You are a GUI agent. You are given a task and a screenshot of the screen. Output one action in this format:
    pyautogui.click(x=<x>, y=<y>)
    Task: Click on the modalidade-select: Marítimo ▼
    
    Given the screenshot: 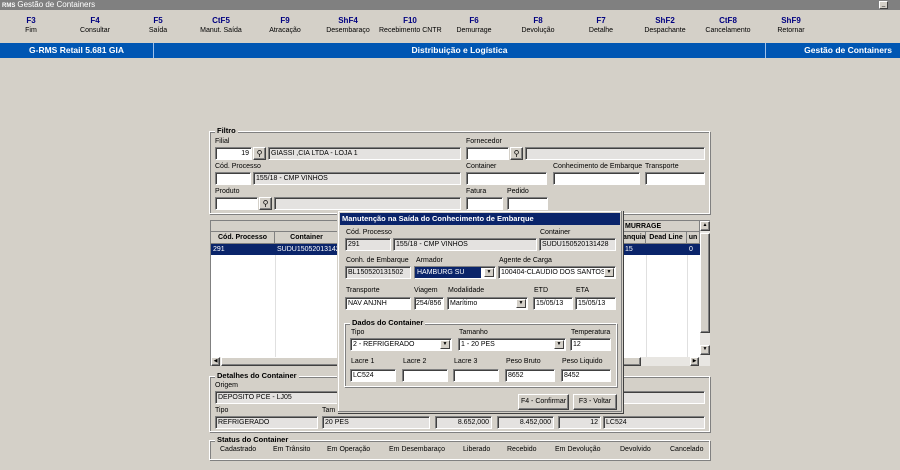 What is the action you would take?
    pyautogui.click(x=487, y=303)
    